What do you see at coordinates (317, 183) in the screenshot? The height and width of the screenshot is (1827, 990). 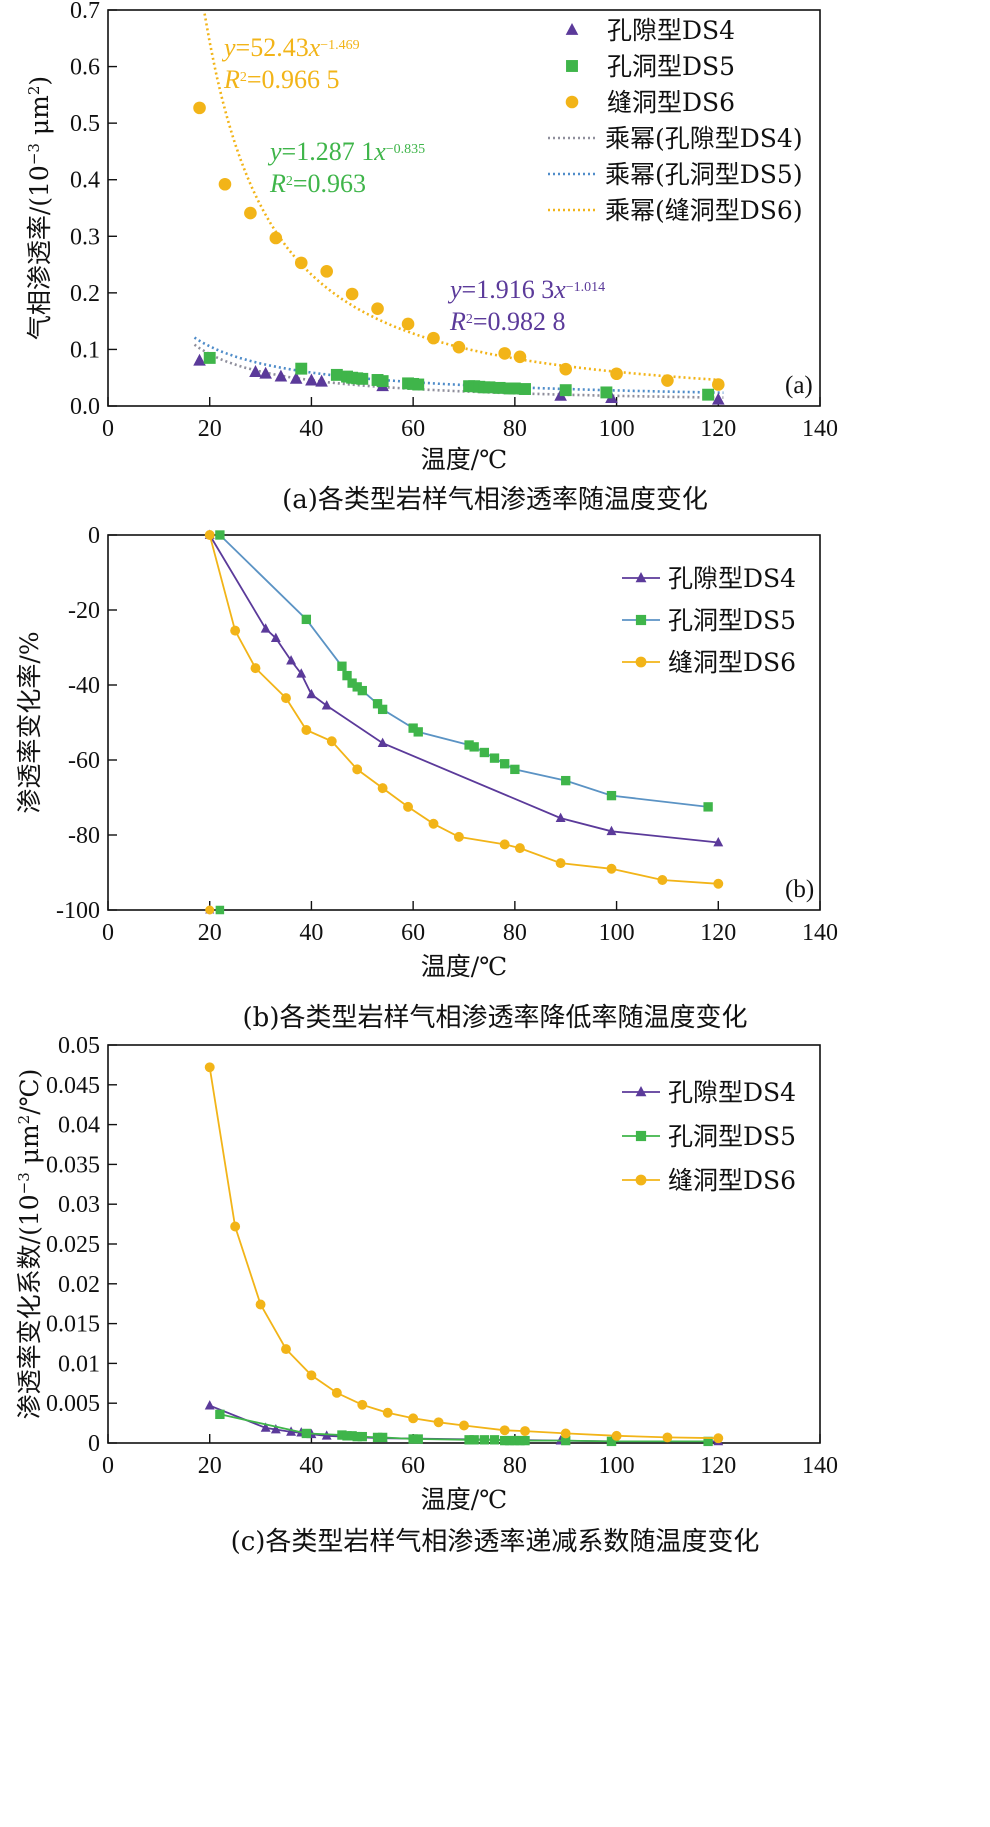 I see `r-squared-ds5: R2=0.963` at bounding box center [317, 183].